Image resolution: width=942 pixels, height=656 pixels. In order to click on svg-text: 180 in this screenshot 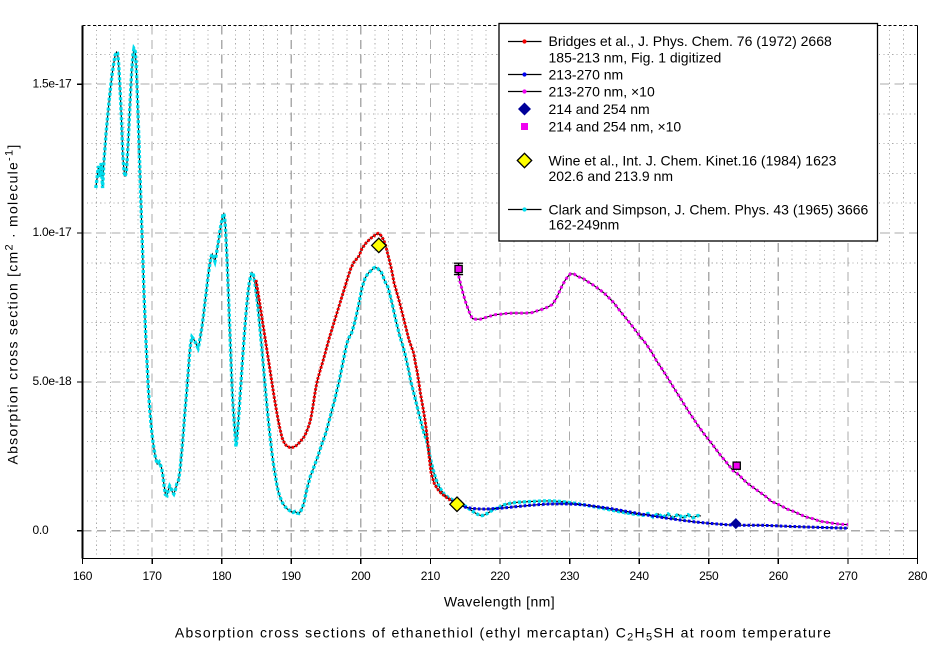, I will do `click(222, 576)`.